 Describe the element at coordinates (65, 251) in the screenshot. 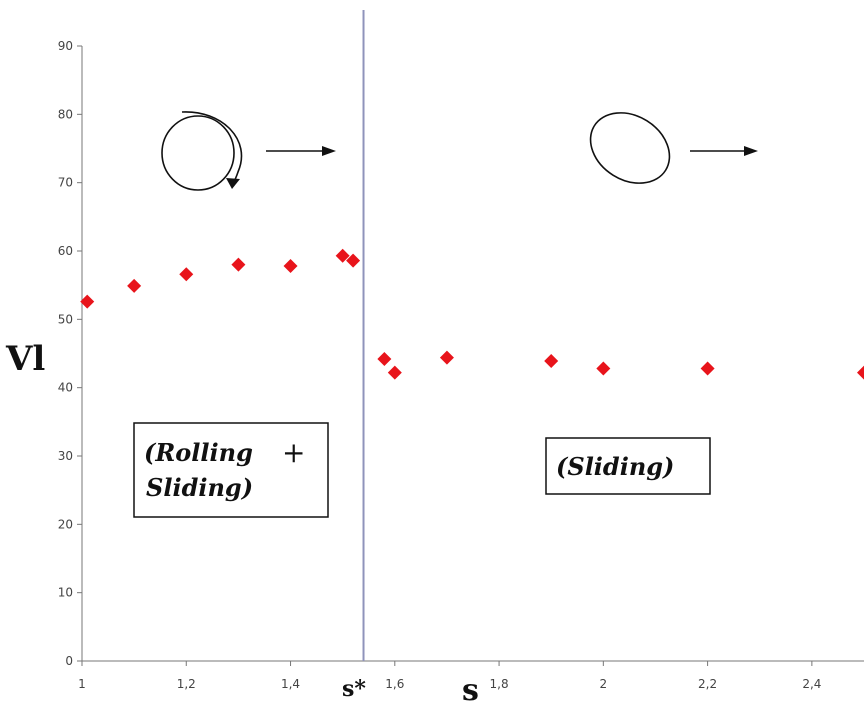

I see `y-tick-label: 60` at that location.